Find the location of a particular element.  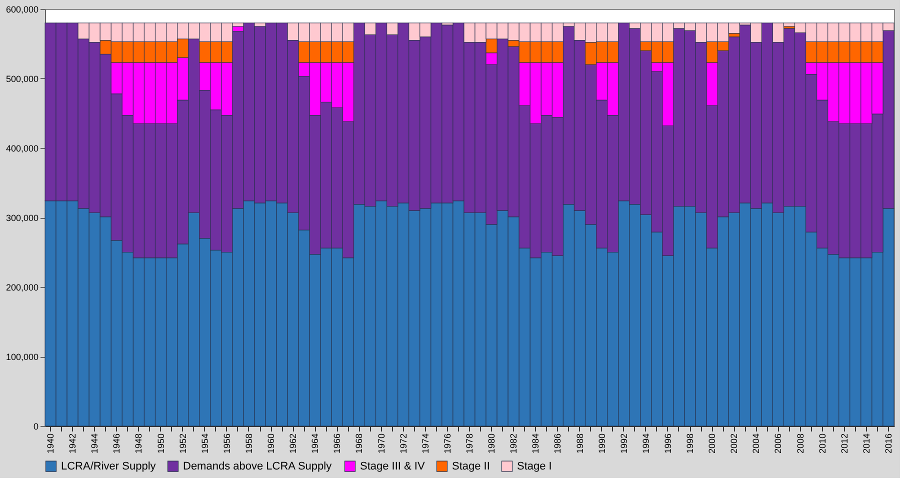

x-tick-label: 1988 is located at coordinates (579, 444).